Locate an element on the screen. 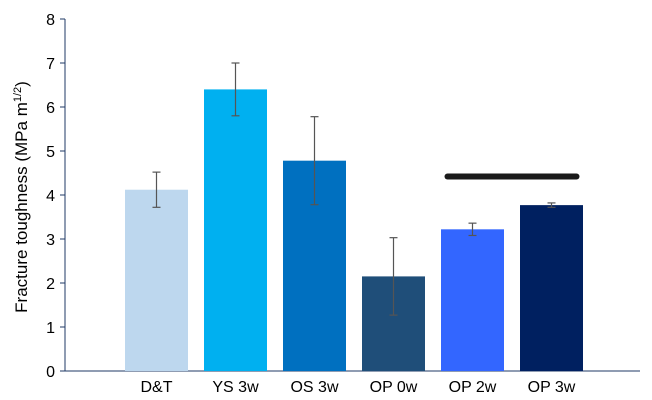 Image resolution: width=652 pixels, height=400 pixels. y-axis-label-sup: 1/2 is located at coordinates (18, 94).